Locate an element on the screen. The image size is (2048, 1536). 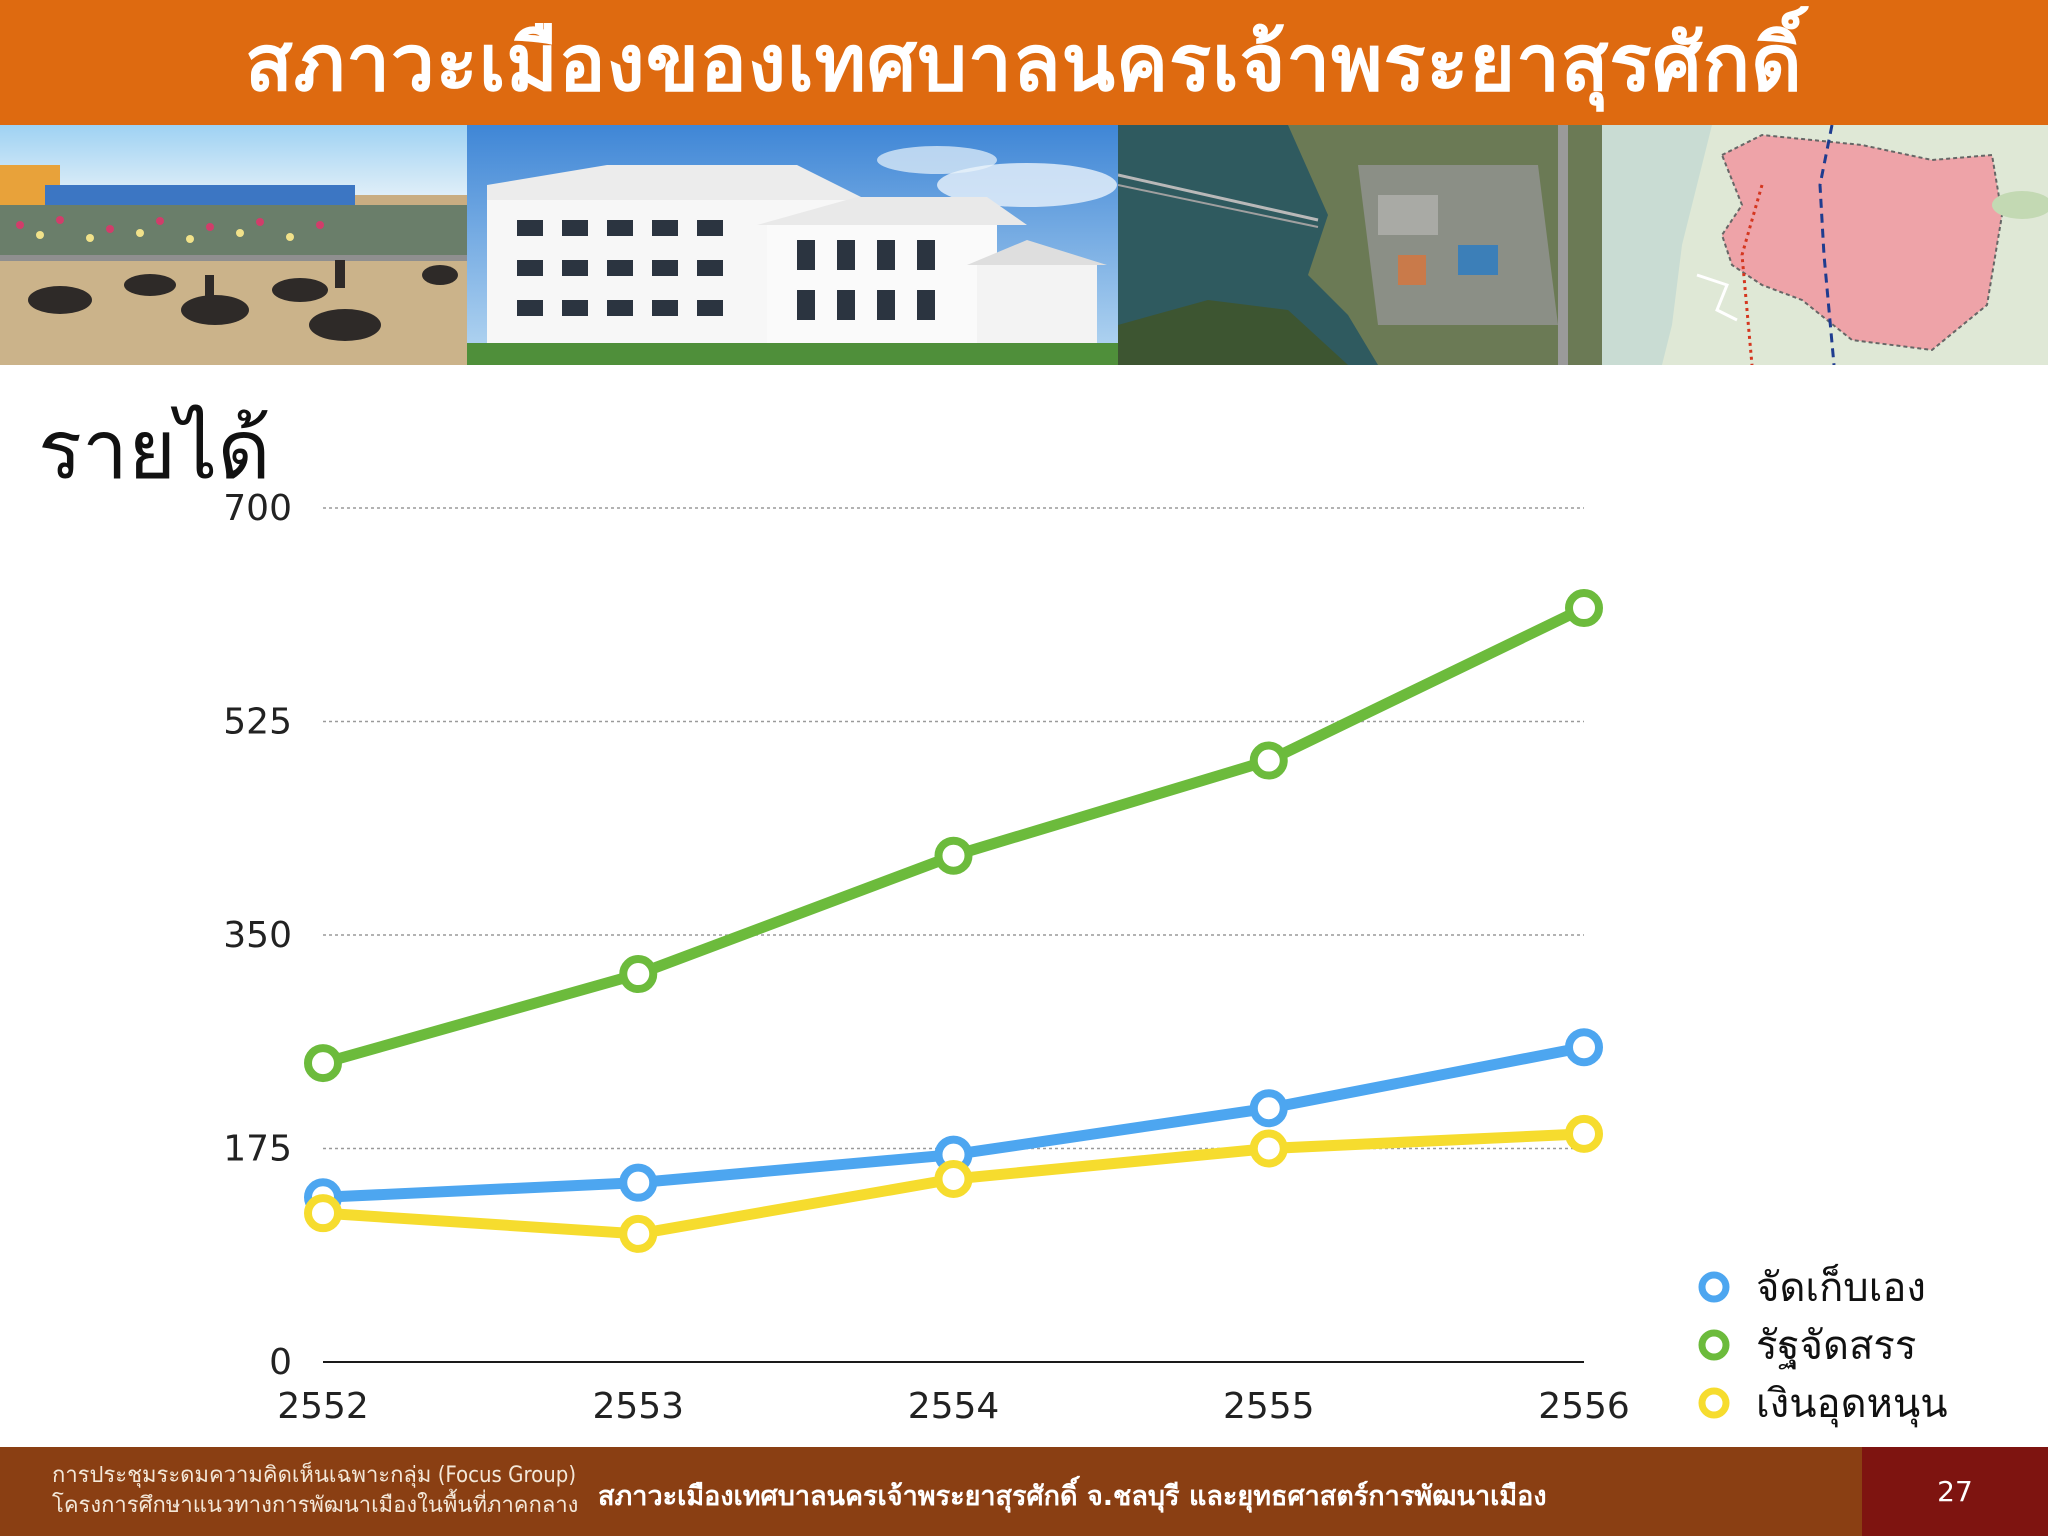
legend-label: รัฐจัดสรร is located at coordinates (1836, 1346).